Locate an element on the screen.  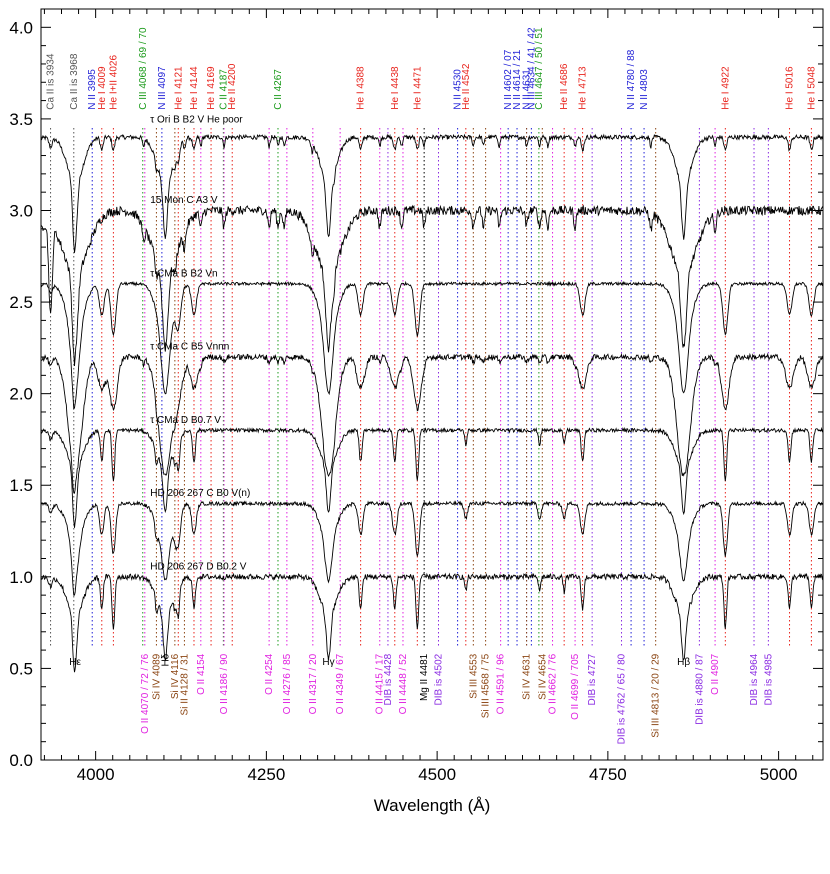
top-line-label: Ca II is 3968 is located at coordinates (74, 81).